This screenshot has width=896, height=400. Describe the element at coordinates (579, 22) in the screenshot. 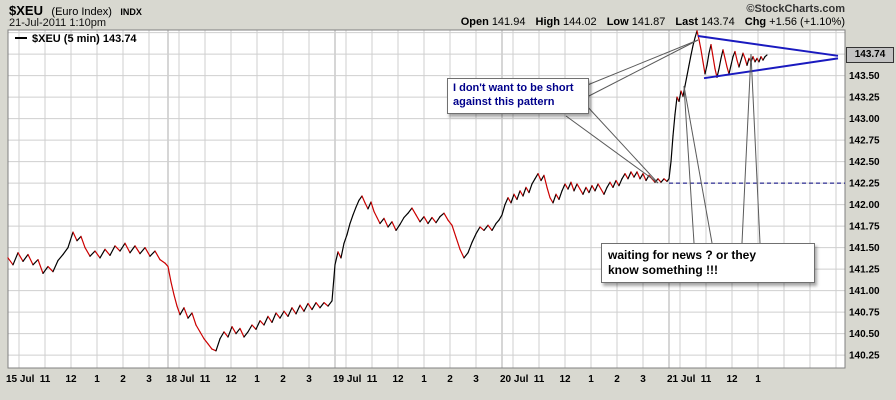

I see `high-value: 144.02` at that location.